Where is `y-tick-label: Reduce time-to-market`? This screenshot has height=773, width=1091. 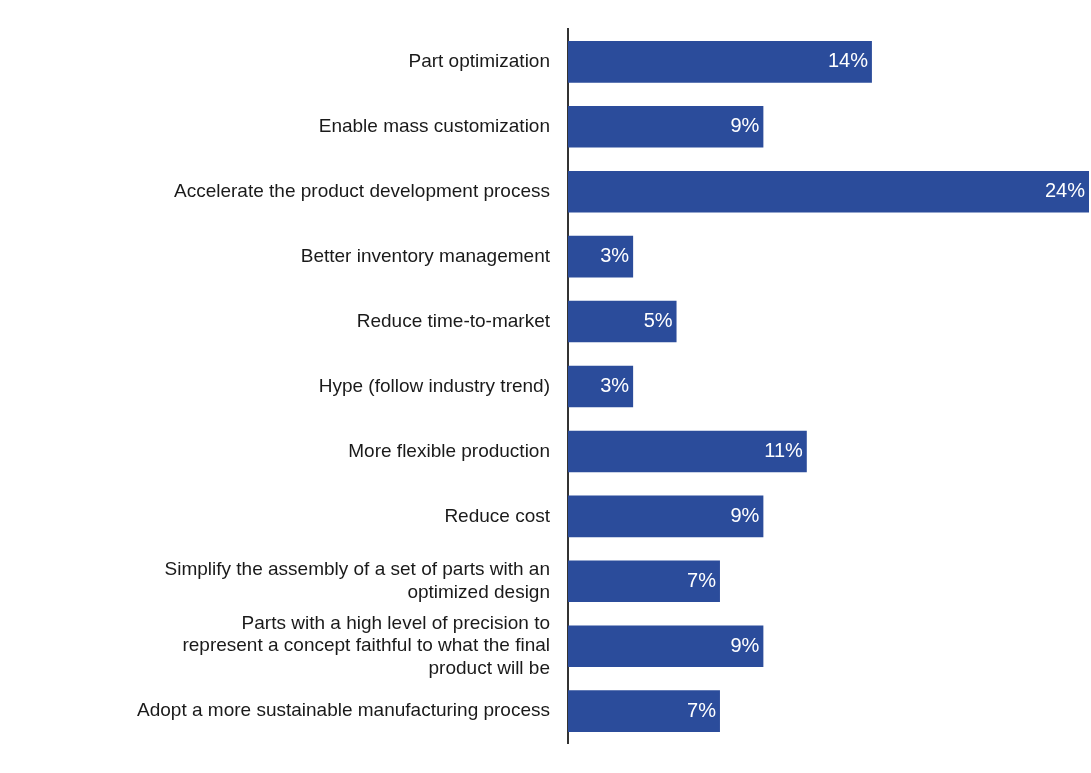 y-tick-label: Reduce time-to-market is located at coordinates (453, 320).